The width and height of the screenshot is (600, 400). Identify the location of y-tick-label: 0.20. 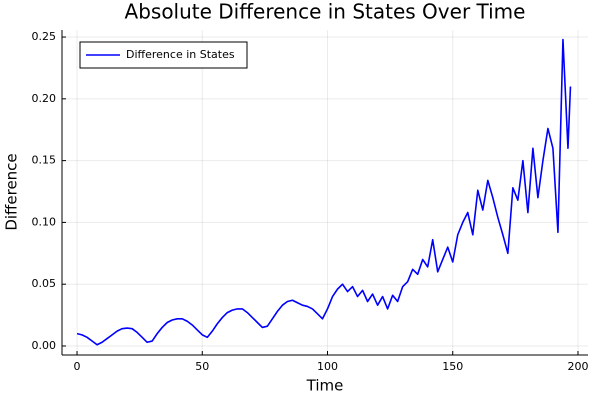
(44, 98).